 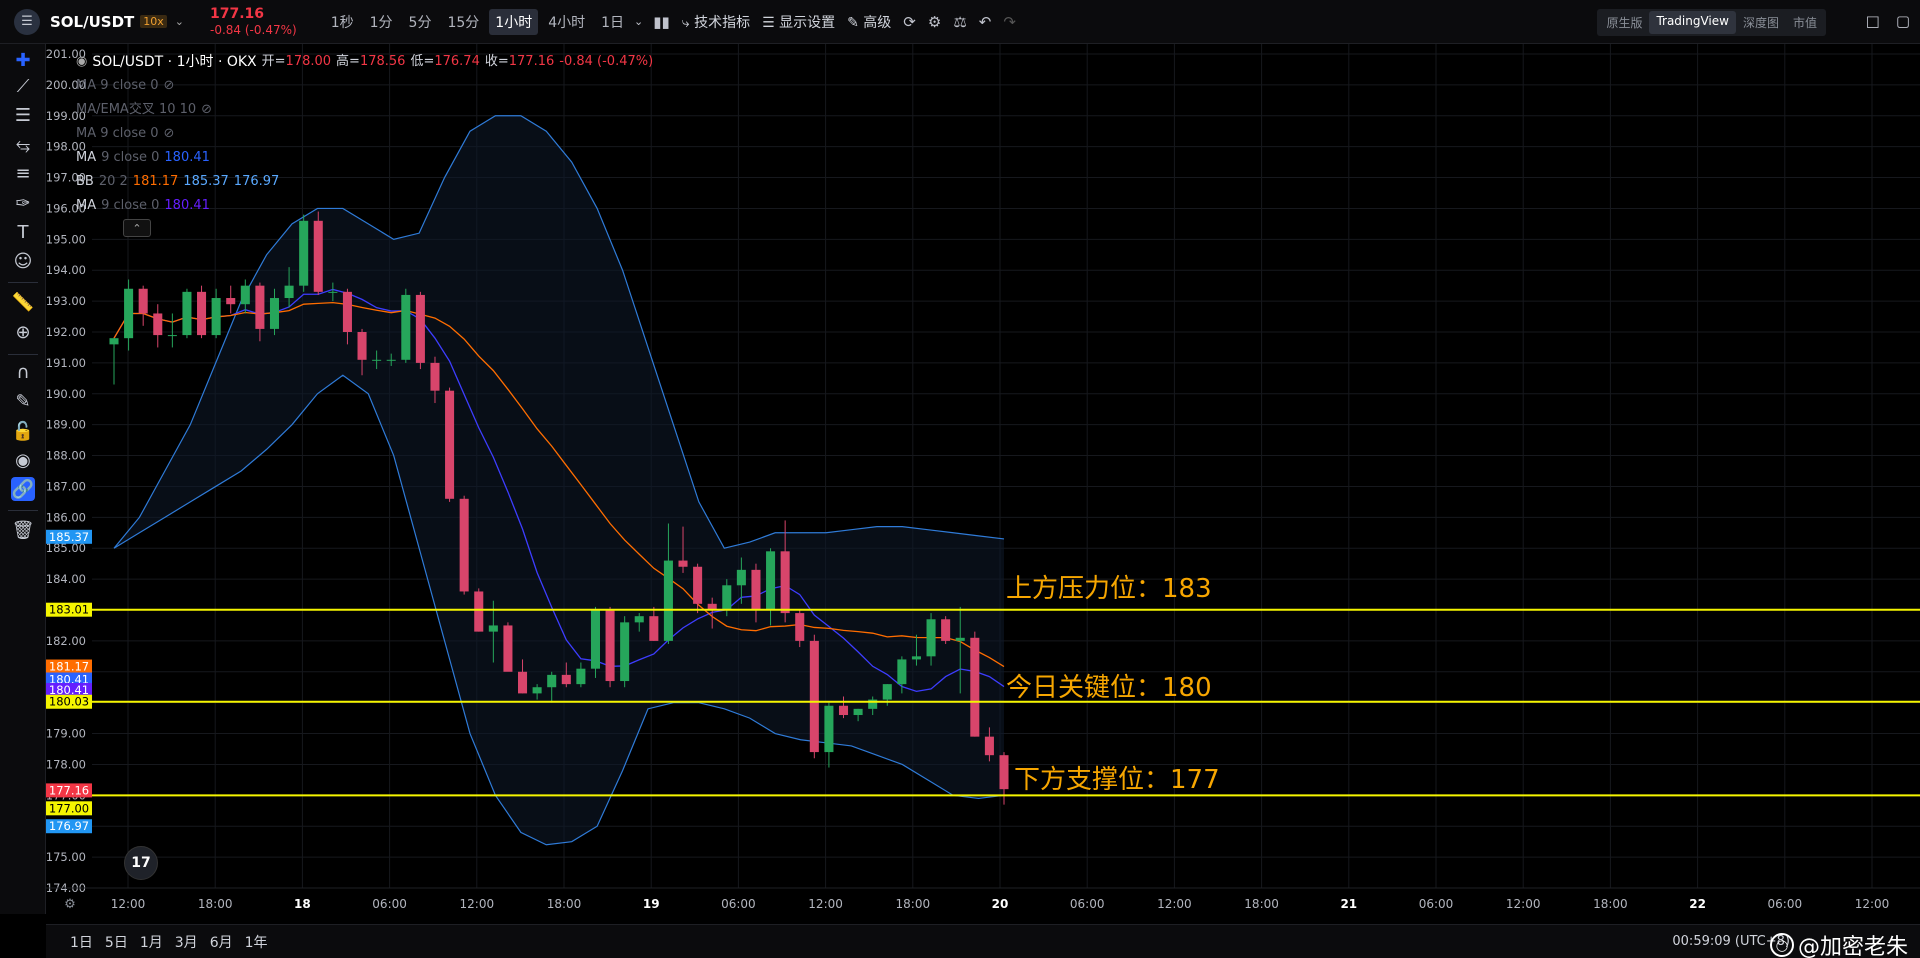 I want to click on timeframe-0: 1秒, so click(x=342, y=22).